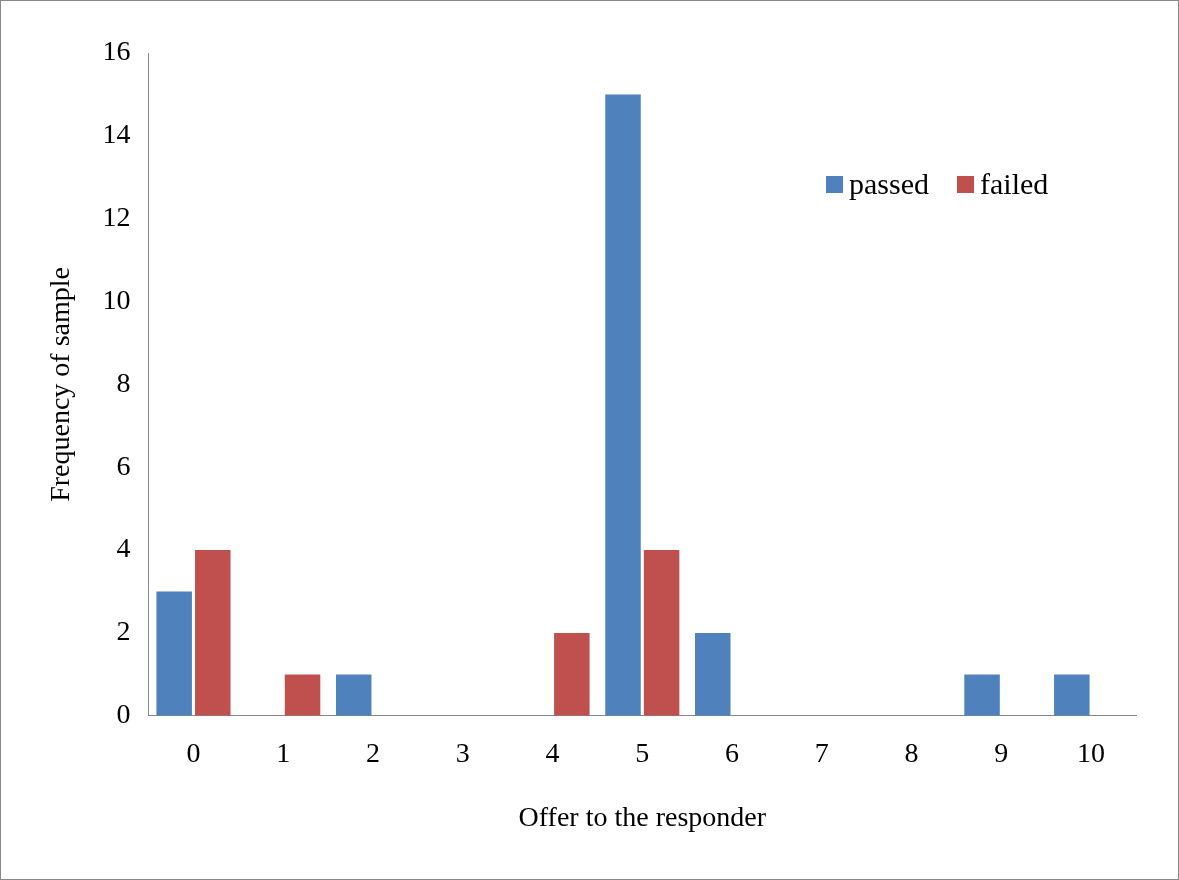 This screenshot has width=1179, height=880. What do you see at coordinates (821, 752) in the screenshot?
I see `x-tick-label: 7` at bounding box center [821, 752].